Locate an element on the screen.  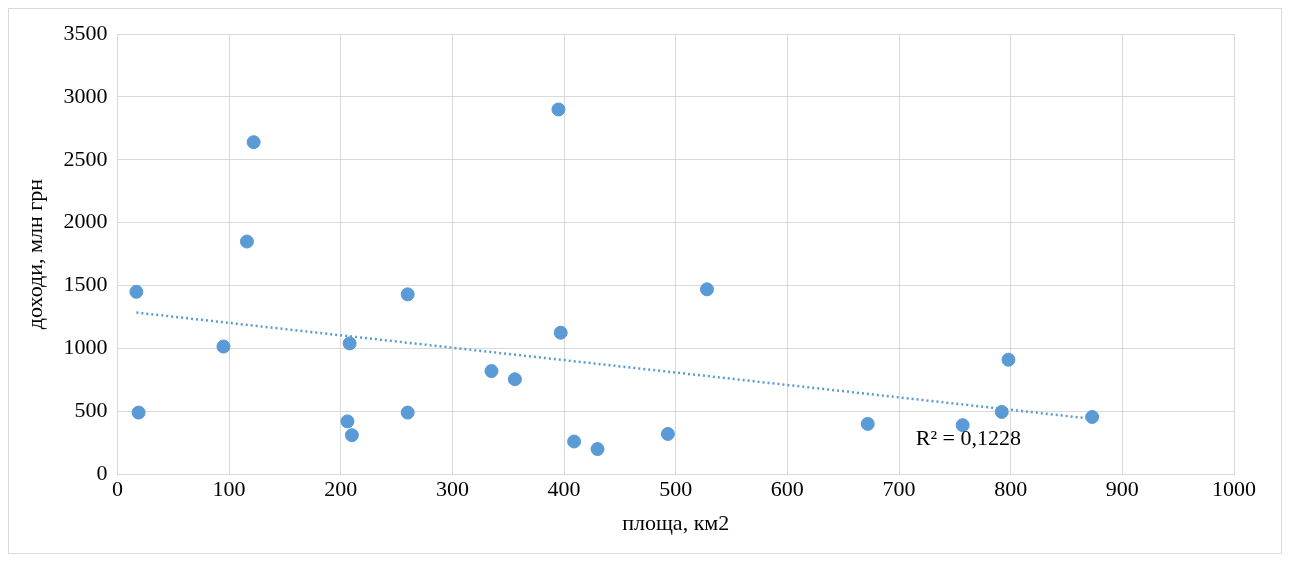
y-tick-label: 2000 is located at coordinates (85, 221).